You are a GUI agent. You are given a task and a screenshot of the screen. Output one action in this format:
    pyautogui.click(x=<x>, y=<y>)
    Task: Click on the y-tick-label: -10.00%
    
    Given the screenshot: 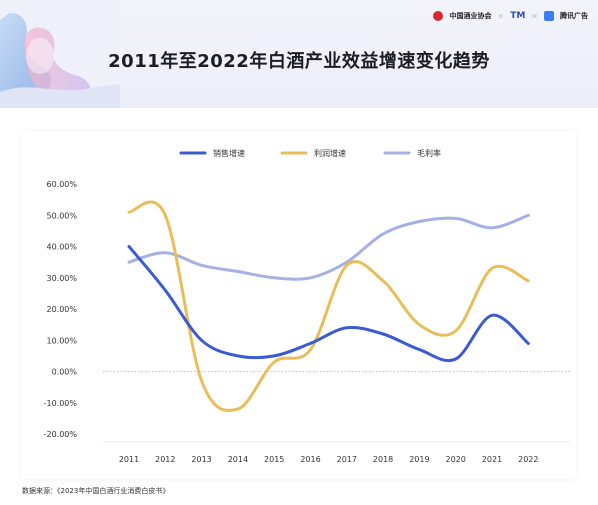 What is the action you would take?
    pyautogui.click(x=61, y=403)
    